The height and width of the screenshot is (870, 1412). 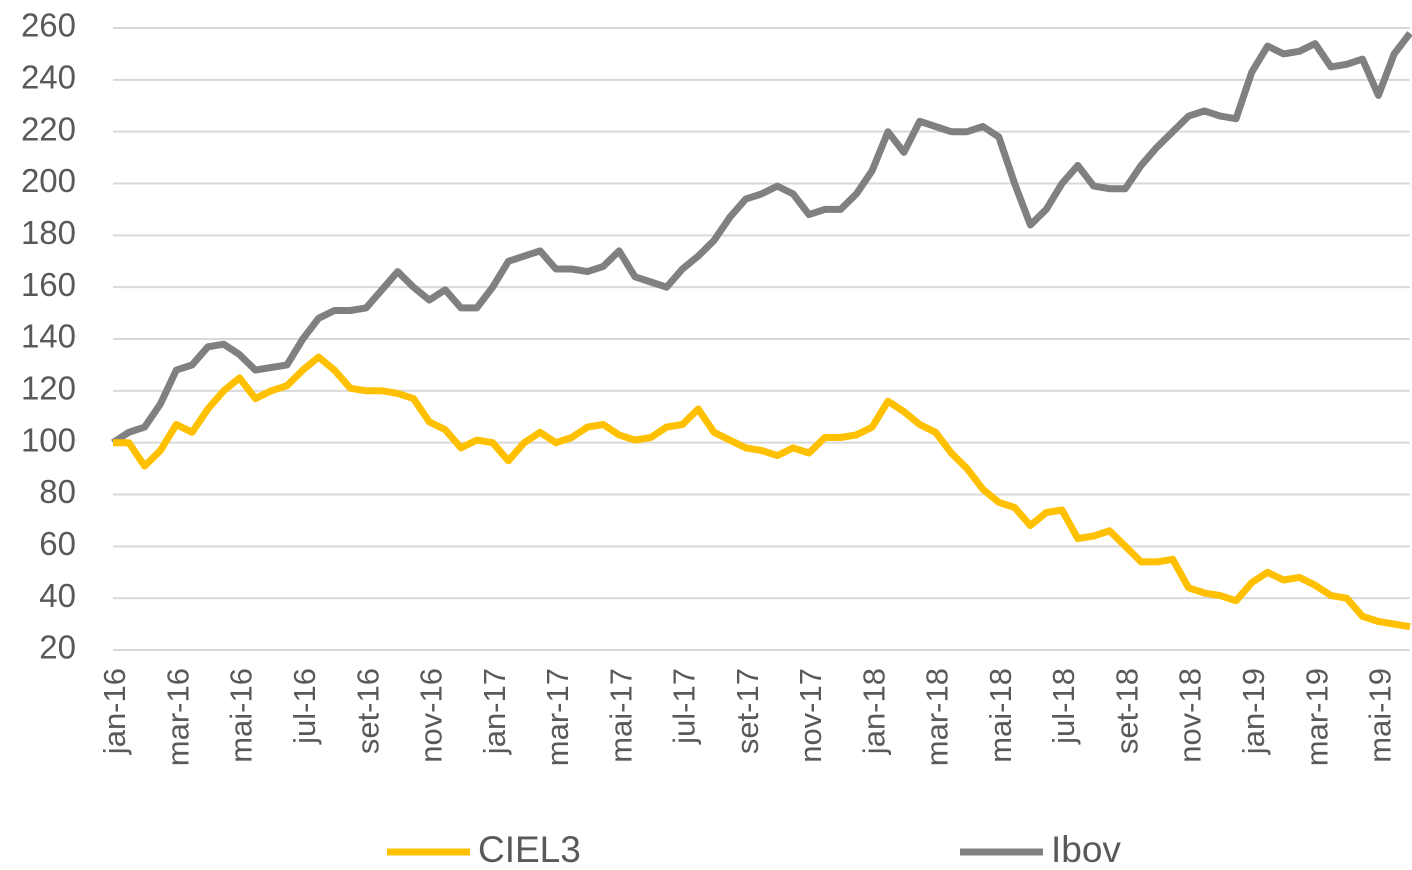 I want to click on x-tick-label: mai-16, so click(x=241, y=715).